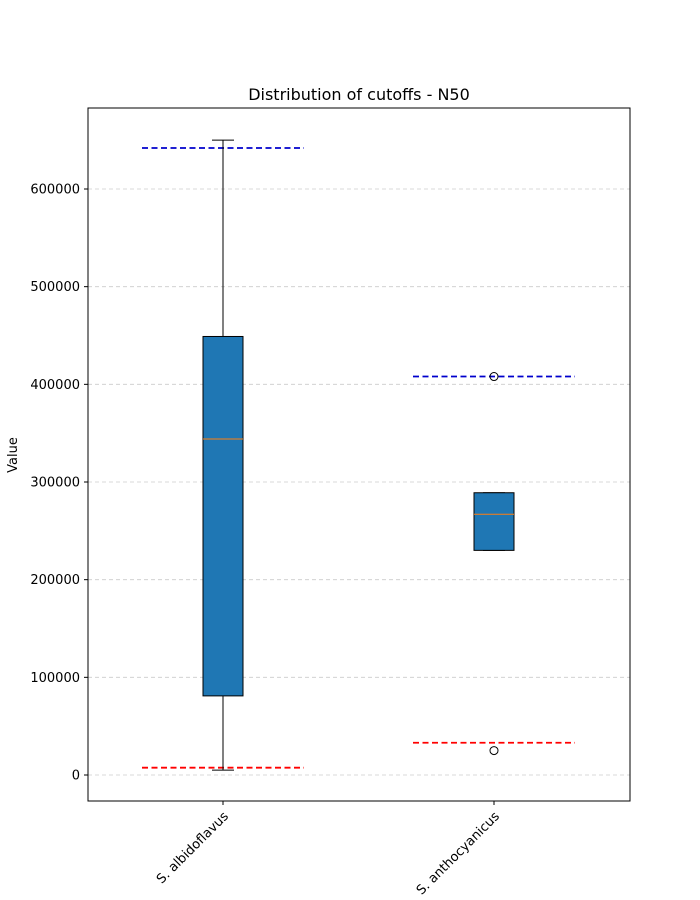  Describe the element at coordinates (359, 94) in the screenshot. I see `chart-title: Distribution of cutoffs - N50` at that location.